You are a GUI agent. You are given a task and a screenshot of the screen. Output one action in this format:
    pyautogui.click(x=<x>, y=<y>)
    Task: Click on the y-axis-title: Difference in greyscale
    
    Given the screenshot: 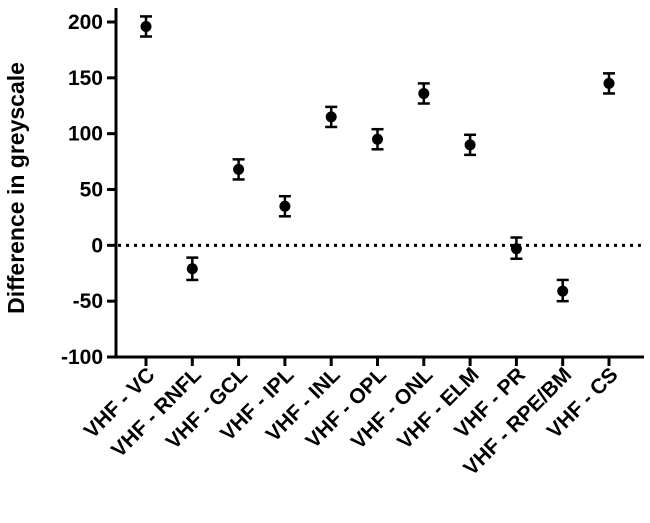 What is the action you would take?
    pyautogui.click(x=16, y=188)
    